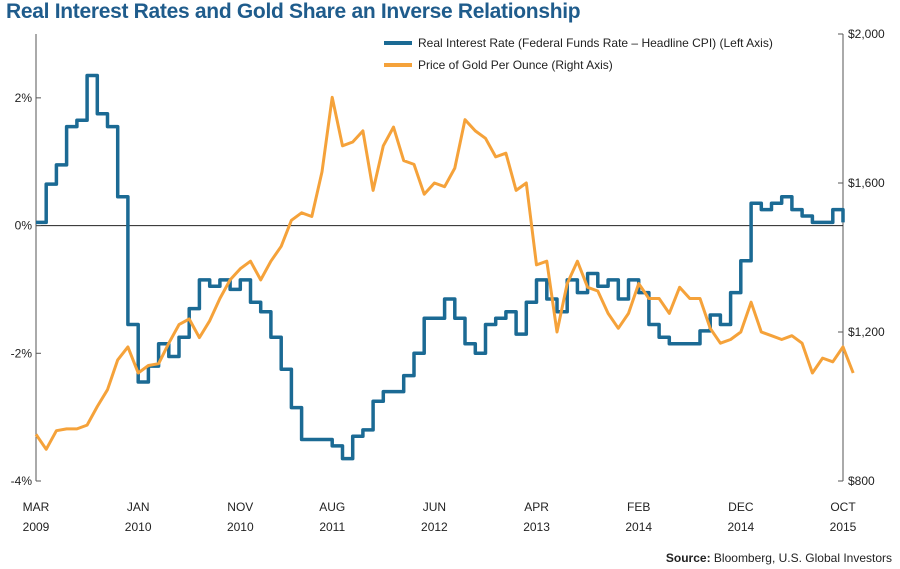  I want to click on x-tick-month: AUG, so click(332, 507).